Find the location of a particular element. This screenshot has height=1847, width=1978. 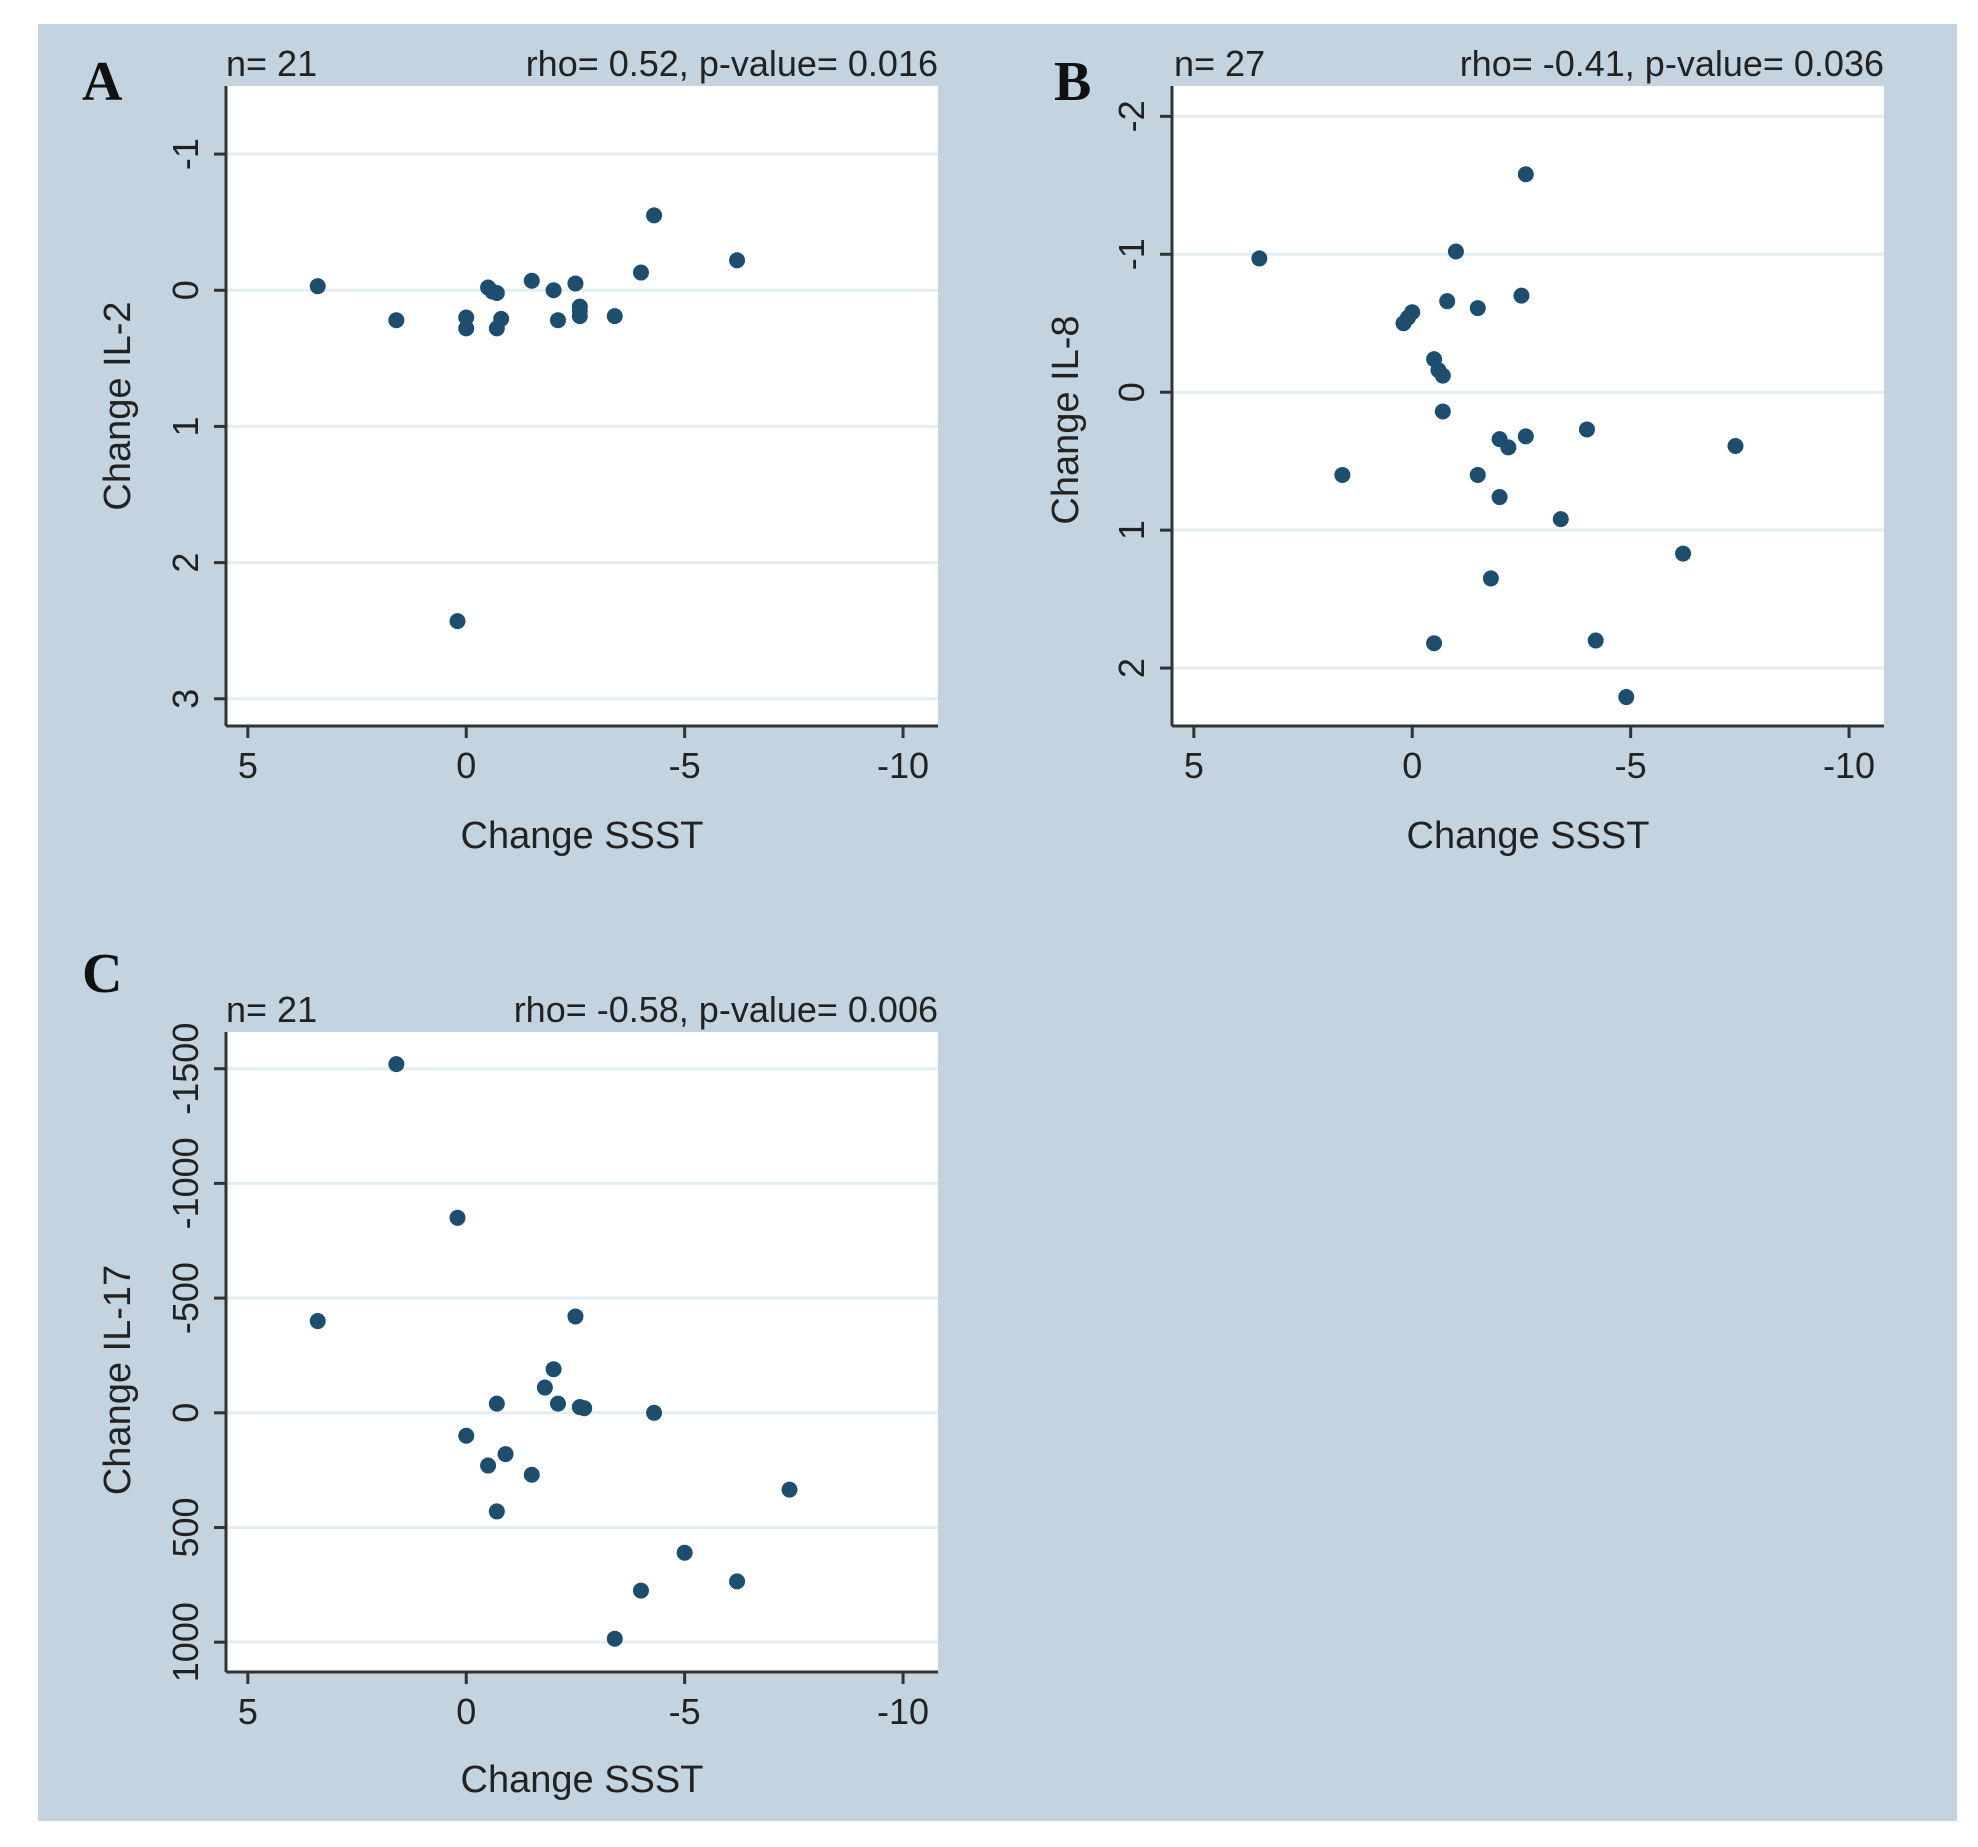

panel-c-n-label: n= 21 is located at coordinates (271, 1009).